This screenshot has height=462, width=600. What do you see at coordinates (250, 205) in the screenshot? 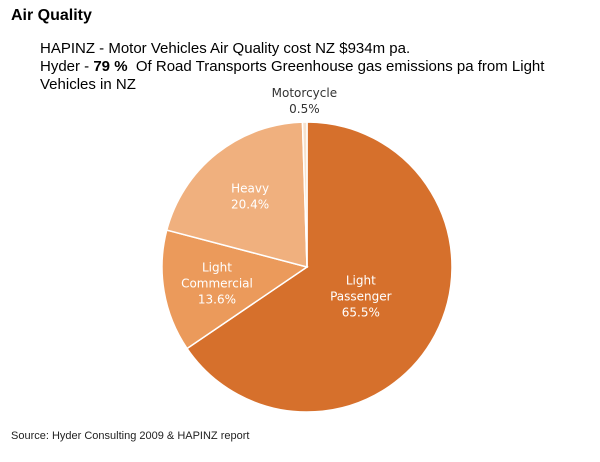
I see `pie-label-heavy-value: 20.4%` at bounding box center [250, 205].